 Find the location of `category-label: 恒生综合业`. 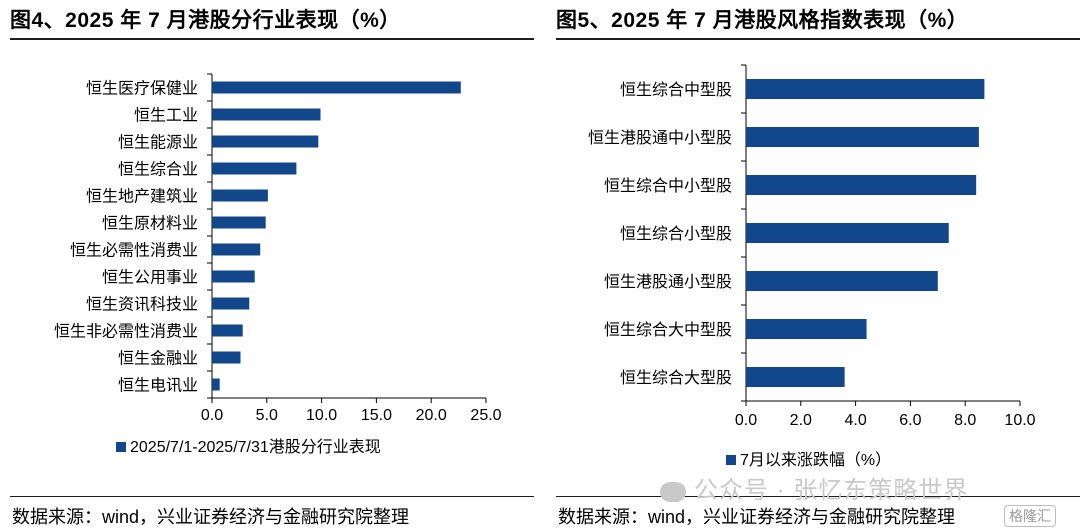

category-label: 恒生综合业 is located at coordinates (158, 169).